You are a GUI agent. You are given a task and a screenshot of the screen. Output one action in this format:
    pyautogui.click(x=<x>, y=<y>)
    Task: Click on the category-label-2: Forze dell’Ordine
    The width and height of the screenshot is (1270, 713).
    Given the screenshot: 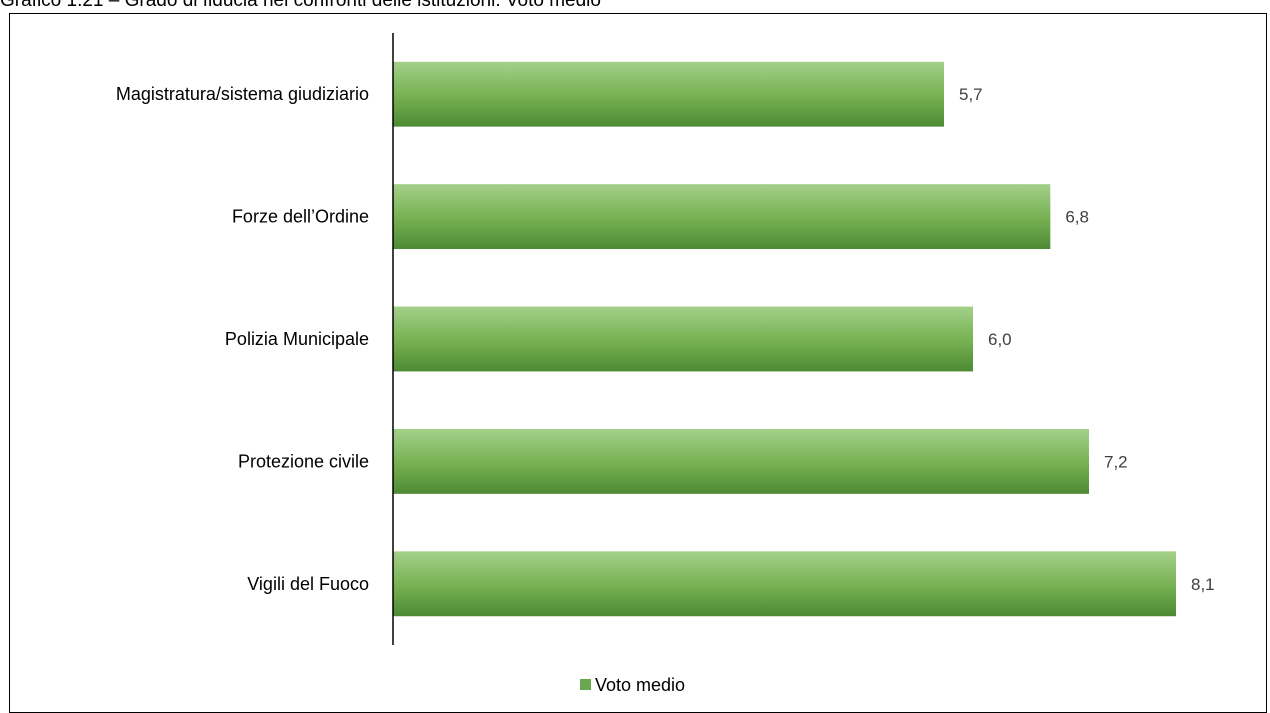 What is the action you would take?
    pyautogui.click(x=300, y=217)
    